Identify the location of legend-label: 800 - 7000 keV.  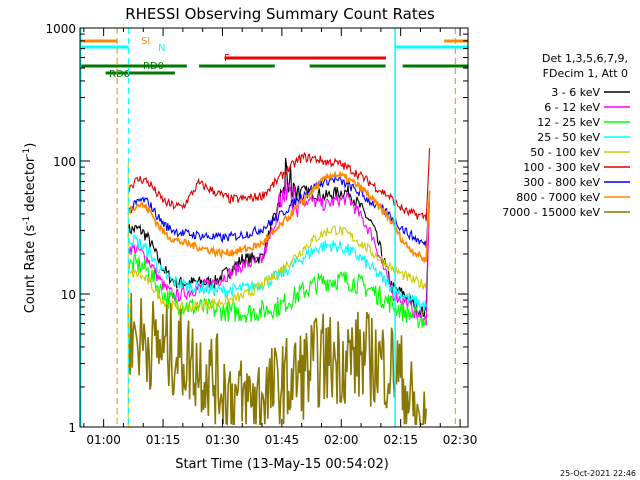
(558, 197).